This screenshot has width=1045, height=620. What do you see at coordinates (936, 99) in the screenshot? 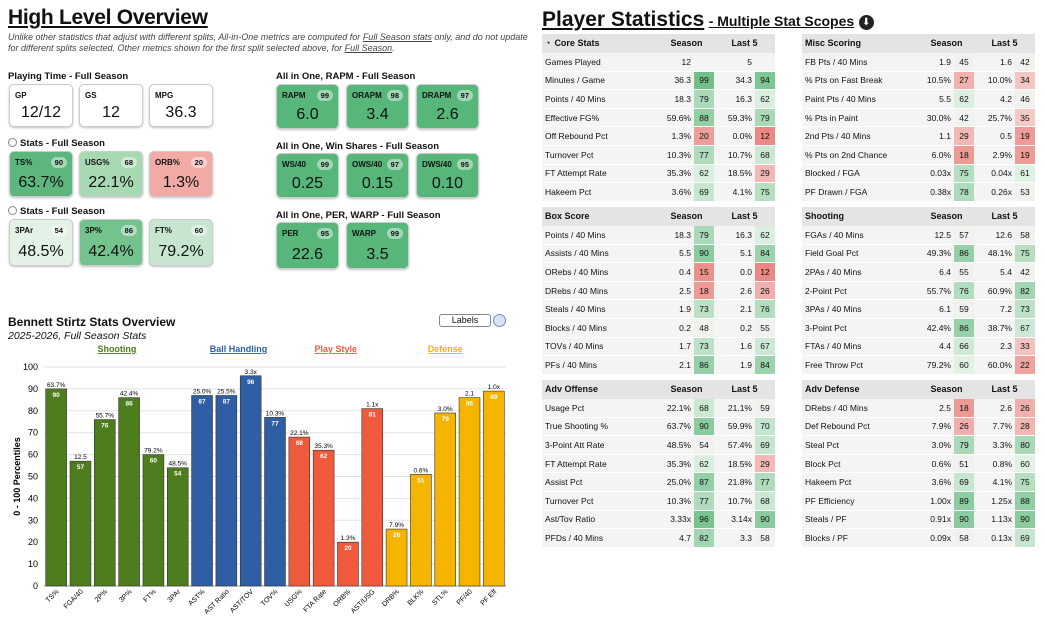
I see `stat-value: 5.5` at bounding box center [936, 99].